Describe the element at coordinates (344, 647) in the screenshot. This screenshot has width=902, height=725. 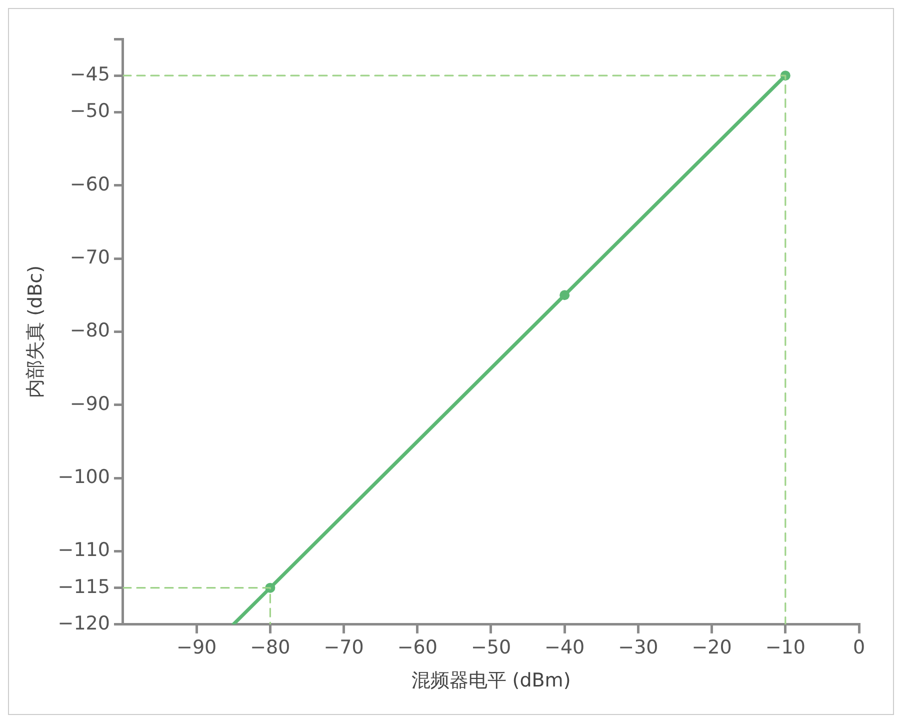
I see `x-tick-label: −70` at that location.